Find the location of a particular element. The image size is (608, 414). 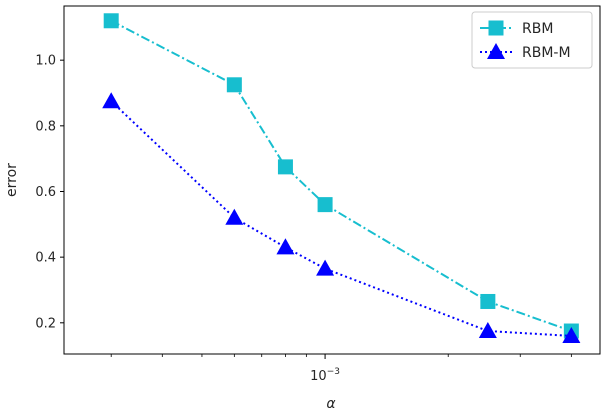

x-axis-label: α is located at coordinates (331, 404).